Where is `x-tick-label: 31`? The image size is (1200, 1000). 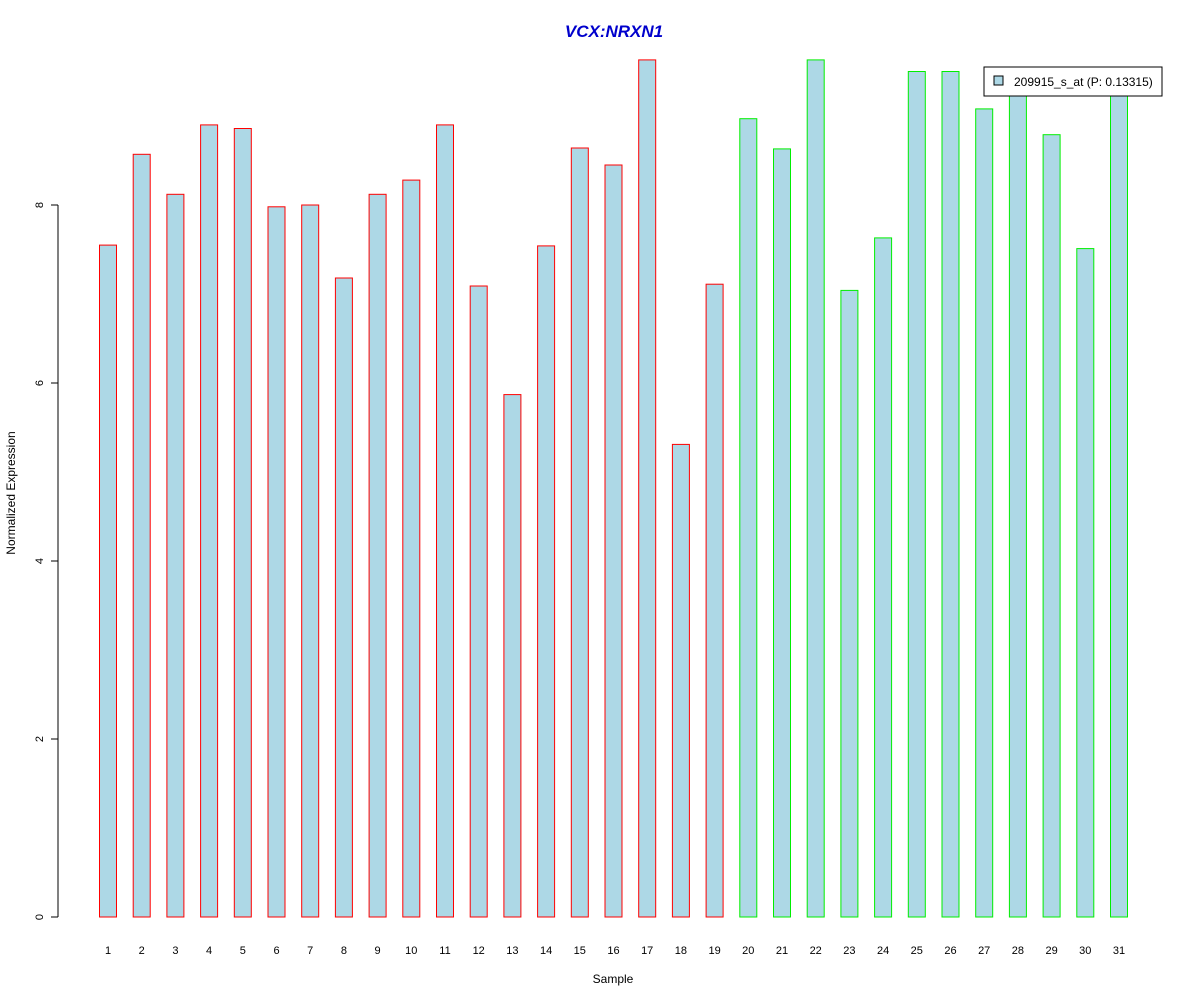
x-tick-label: 31 is located at coordinates (1119, 951).